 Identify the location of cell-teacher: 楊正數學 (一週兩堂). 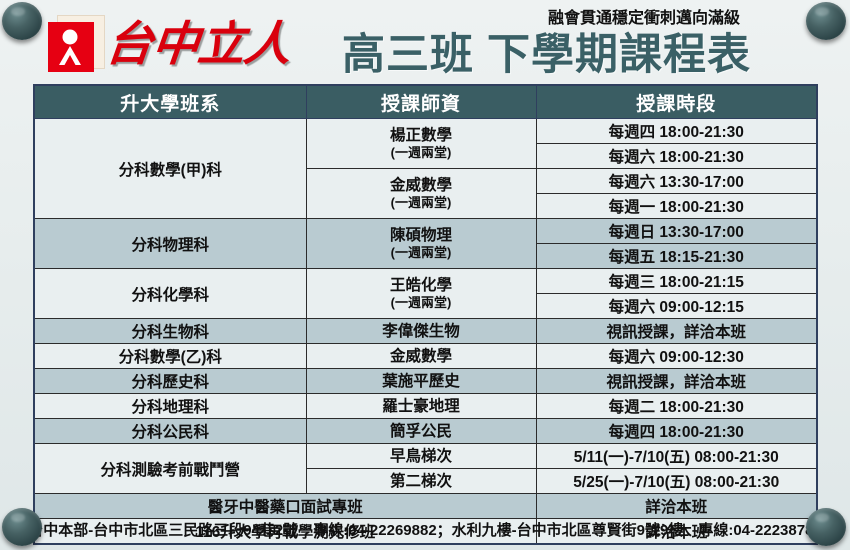
(421, 143).